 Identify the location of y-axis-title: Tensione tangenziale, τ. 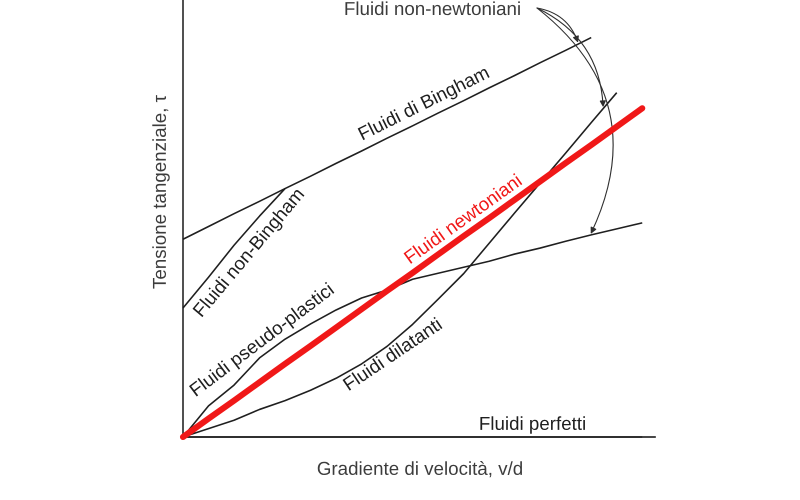
(161, 192).